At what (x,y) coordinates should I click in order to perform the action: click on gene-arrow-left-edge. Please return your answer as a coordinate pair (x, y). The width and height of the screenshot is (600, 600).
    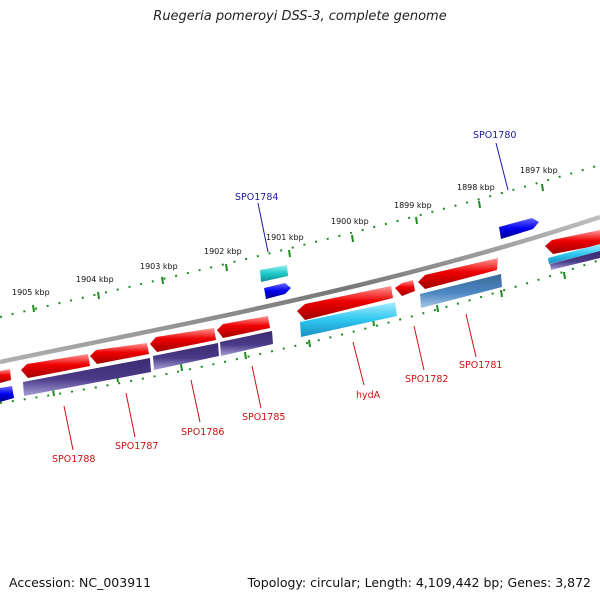
    Looking at the image, I should click on (5, 376).